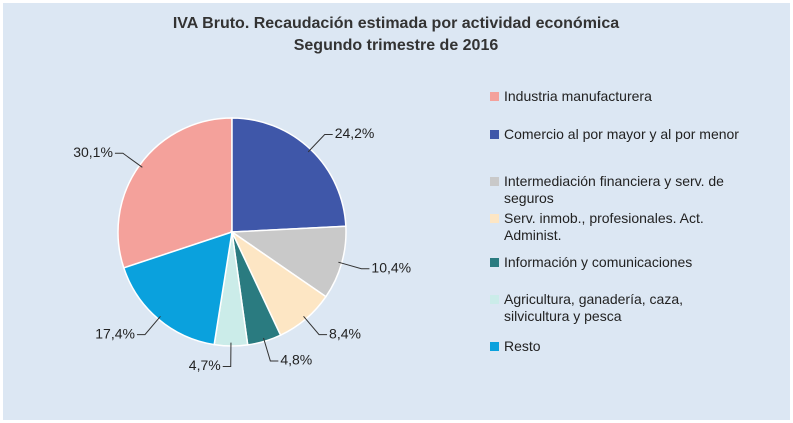  Describe the element at coordinates (289, 175) in the screenshot. I see `pie-slice` at that location.